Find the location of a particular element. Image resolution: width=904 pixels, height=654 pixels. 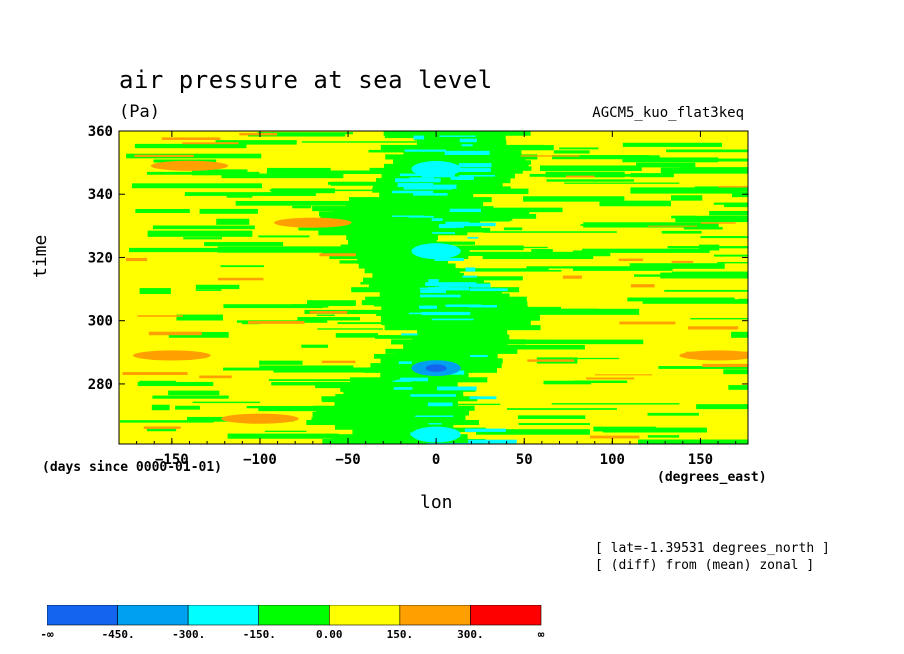

feature-core is located at coordinates (436, 368).